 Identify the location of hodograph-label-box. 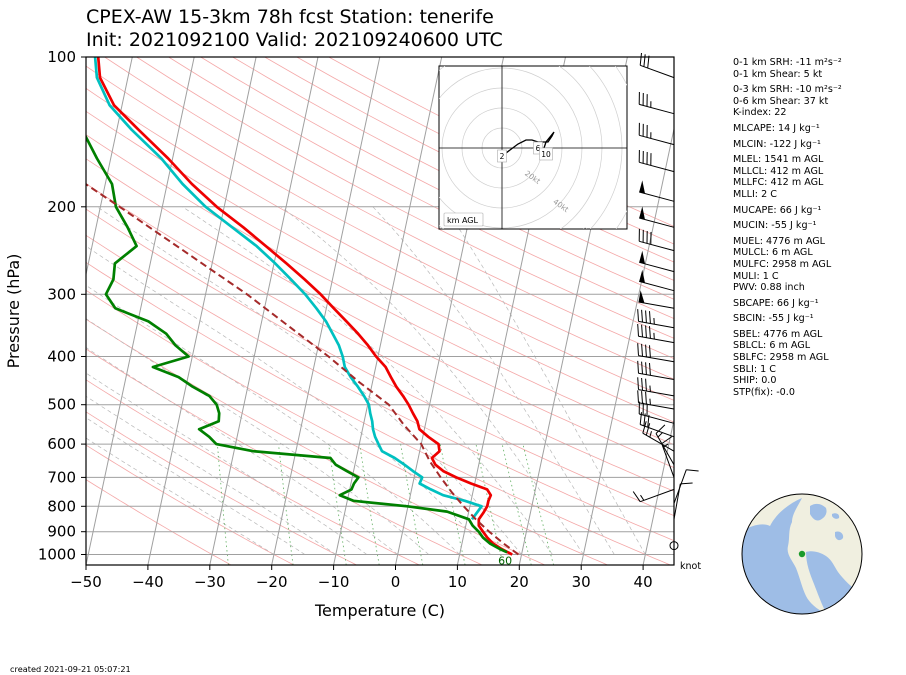
(463, 219).